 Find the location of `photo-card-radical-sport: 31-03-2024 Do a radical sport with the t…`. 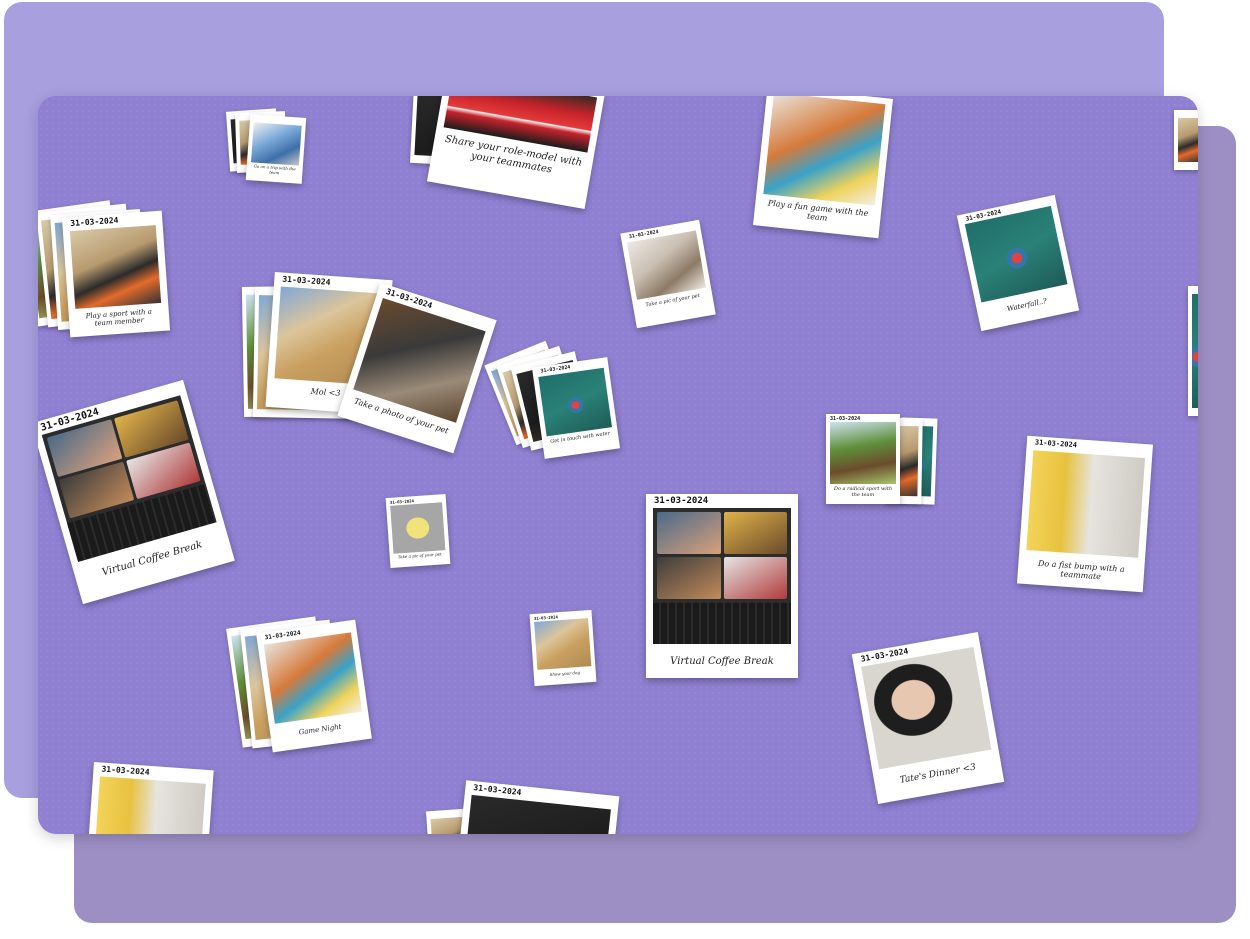

photo-card-radical-sport: 31-03-2024 Do a radical sport with the t… is located at coordinates (863, 459).